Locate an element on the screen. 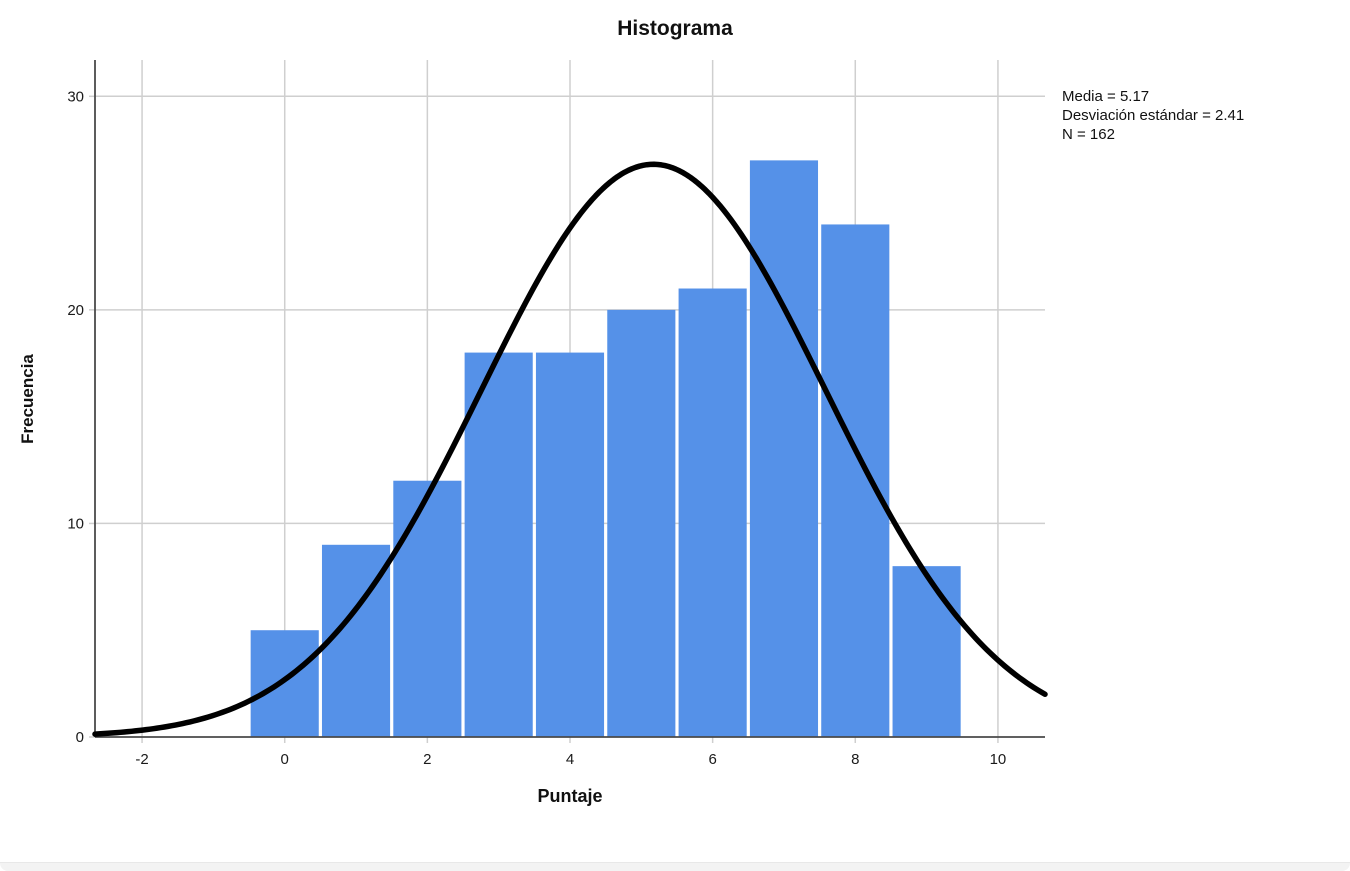  stat-mean: Media = 5.17 is located at coordinates (1106, 96).